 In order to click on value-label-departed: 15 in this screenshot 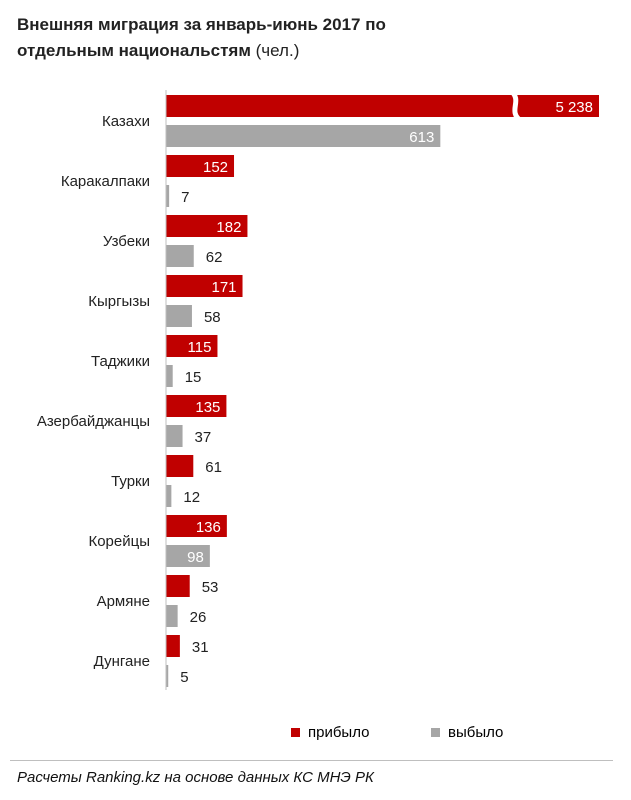, I will do `click(193, 377)`.